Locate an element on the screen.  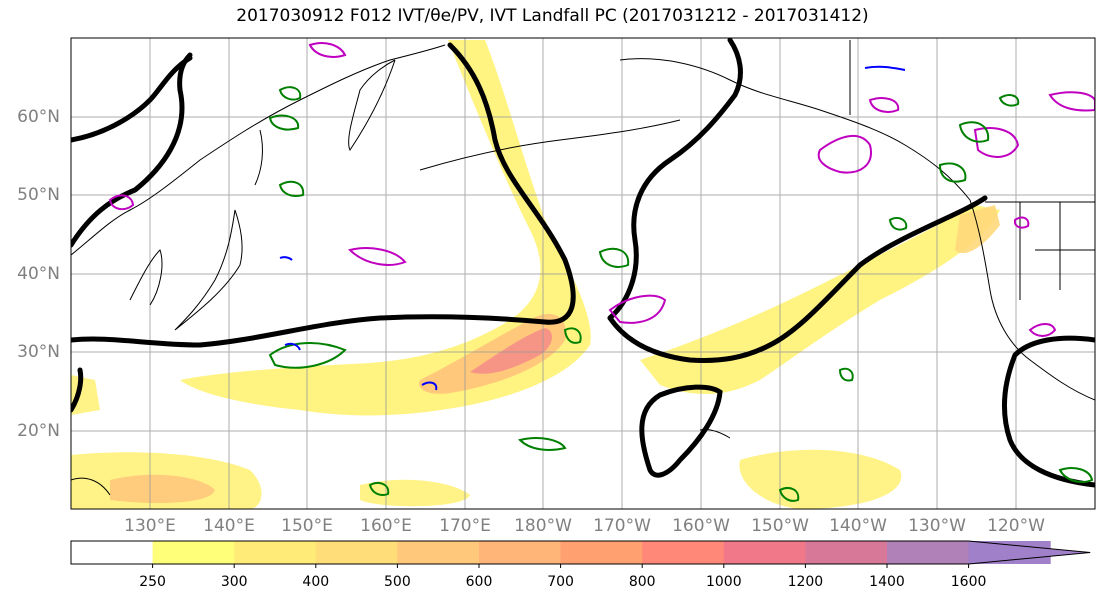
coast-philippines is located at coordinates (91, 486).